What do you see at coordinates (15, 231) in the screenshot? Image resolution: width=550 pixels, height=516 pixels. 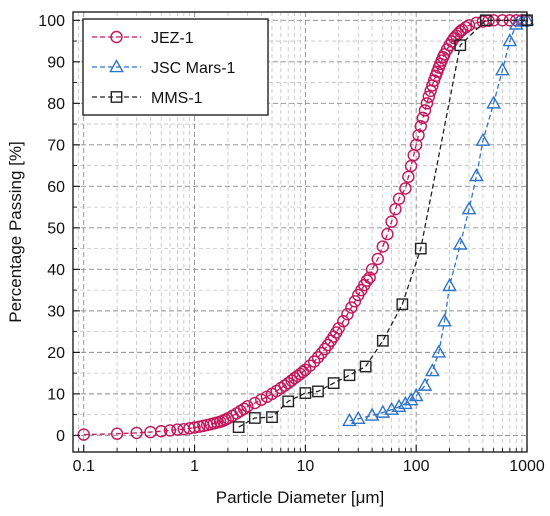 I see `y-axis-label: Percentage Passing [%]` at bounding box center [15, 231].